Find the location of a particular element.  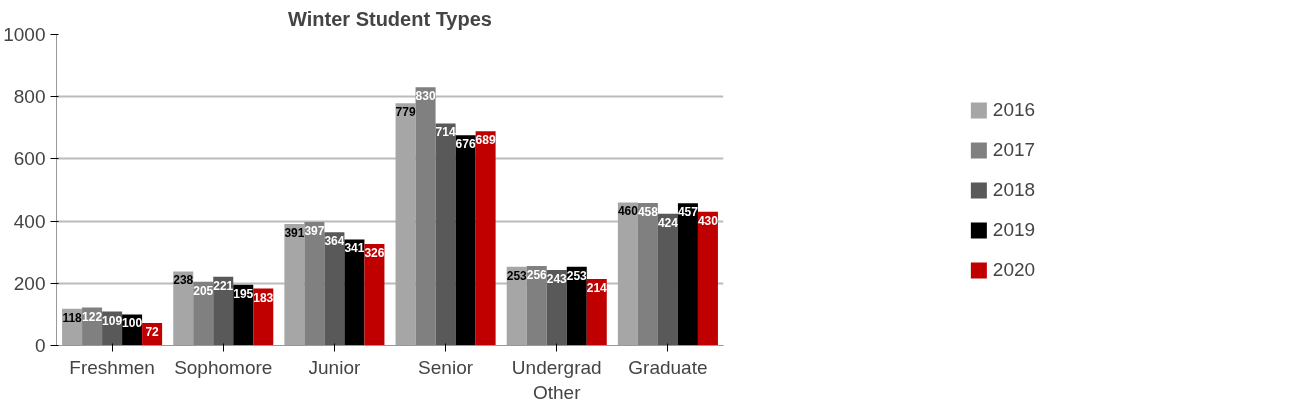

data-label: 458 is located at coordinates (648, 212).